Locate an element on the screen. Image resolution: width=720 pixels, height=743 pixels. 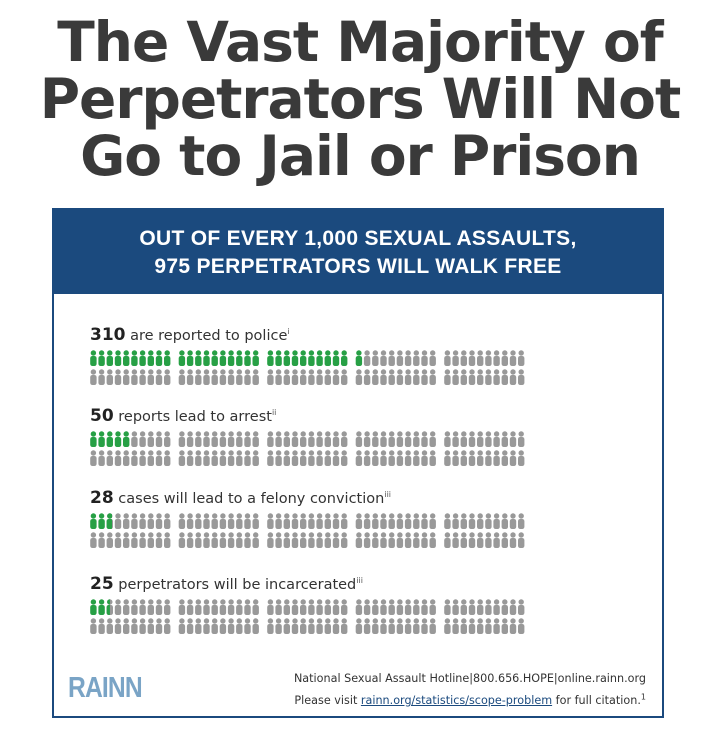
banner-line-1: OUT OF EVERY 1,000 SEXUAL ASSAULTS, is located at coordinates (358, 238).